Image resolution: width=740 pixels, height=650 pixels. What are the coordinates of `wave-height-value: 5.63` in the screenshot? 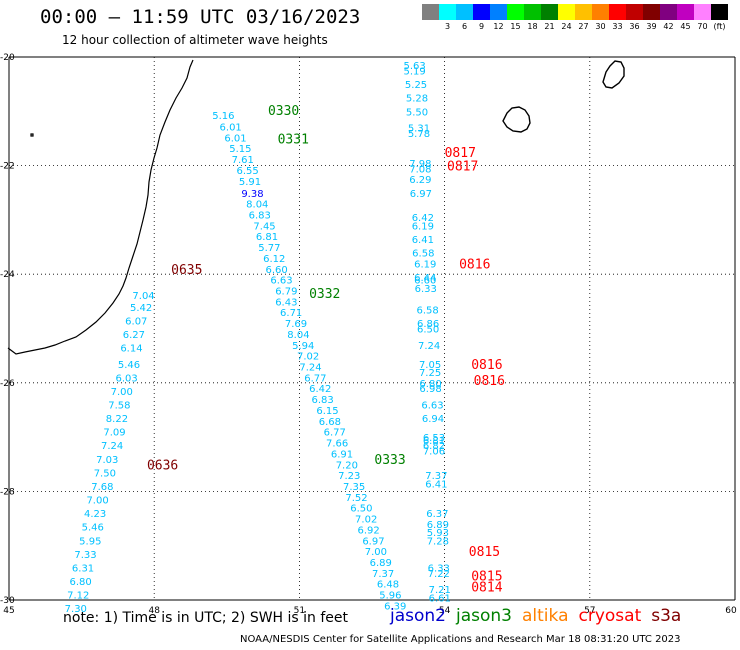 It's located at (414, 66).